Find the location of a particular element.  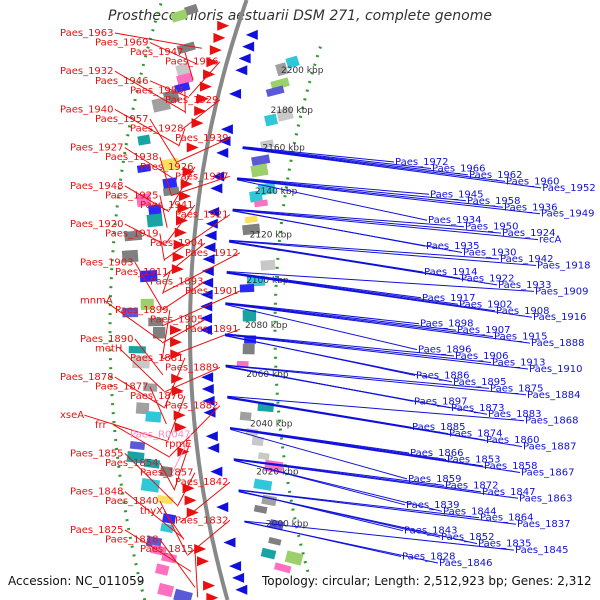

forward-gene-label: Paes_1901 is located at coordinates (212, 291).